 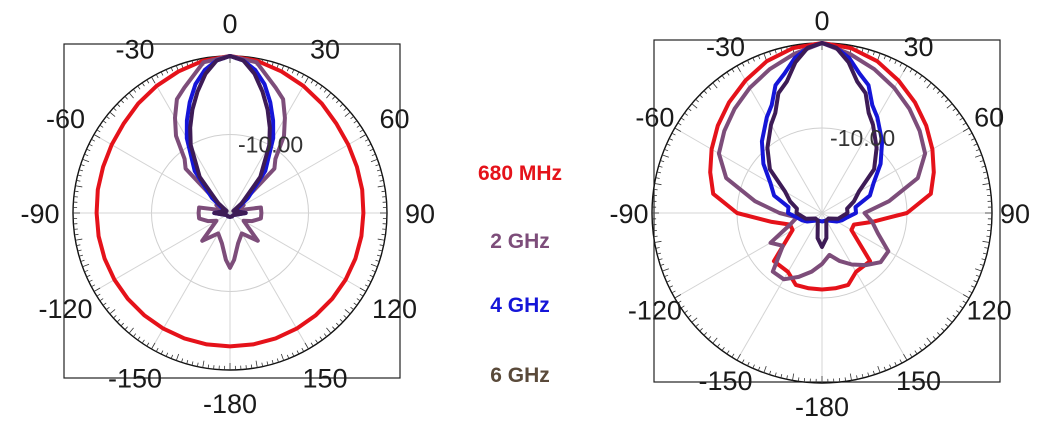 What do you see at coordinates (520, 375) in the screenshot?
I see `legend-label-6ghz: 6 GHz` at bounding box center [520, 375].